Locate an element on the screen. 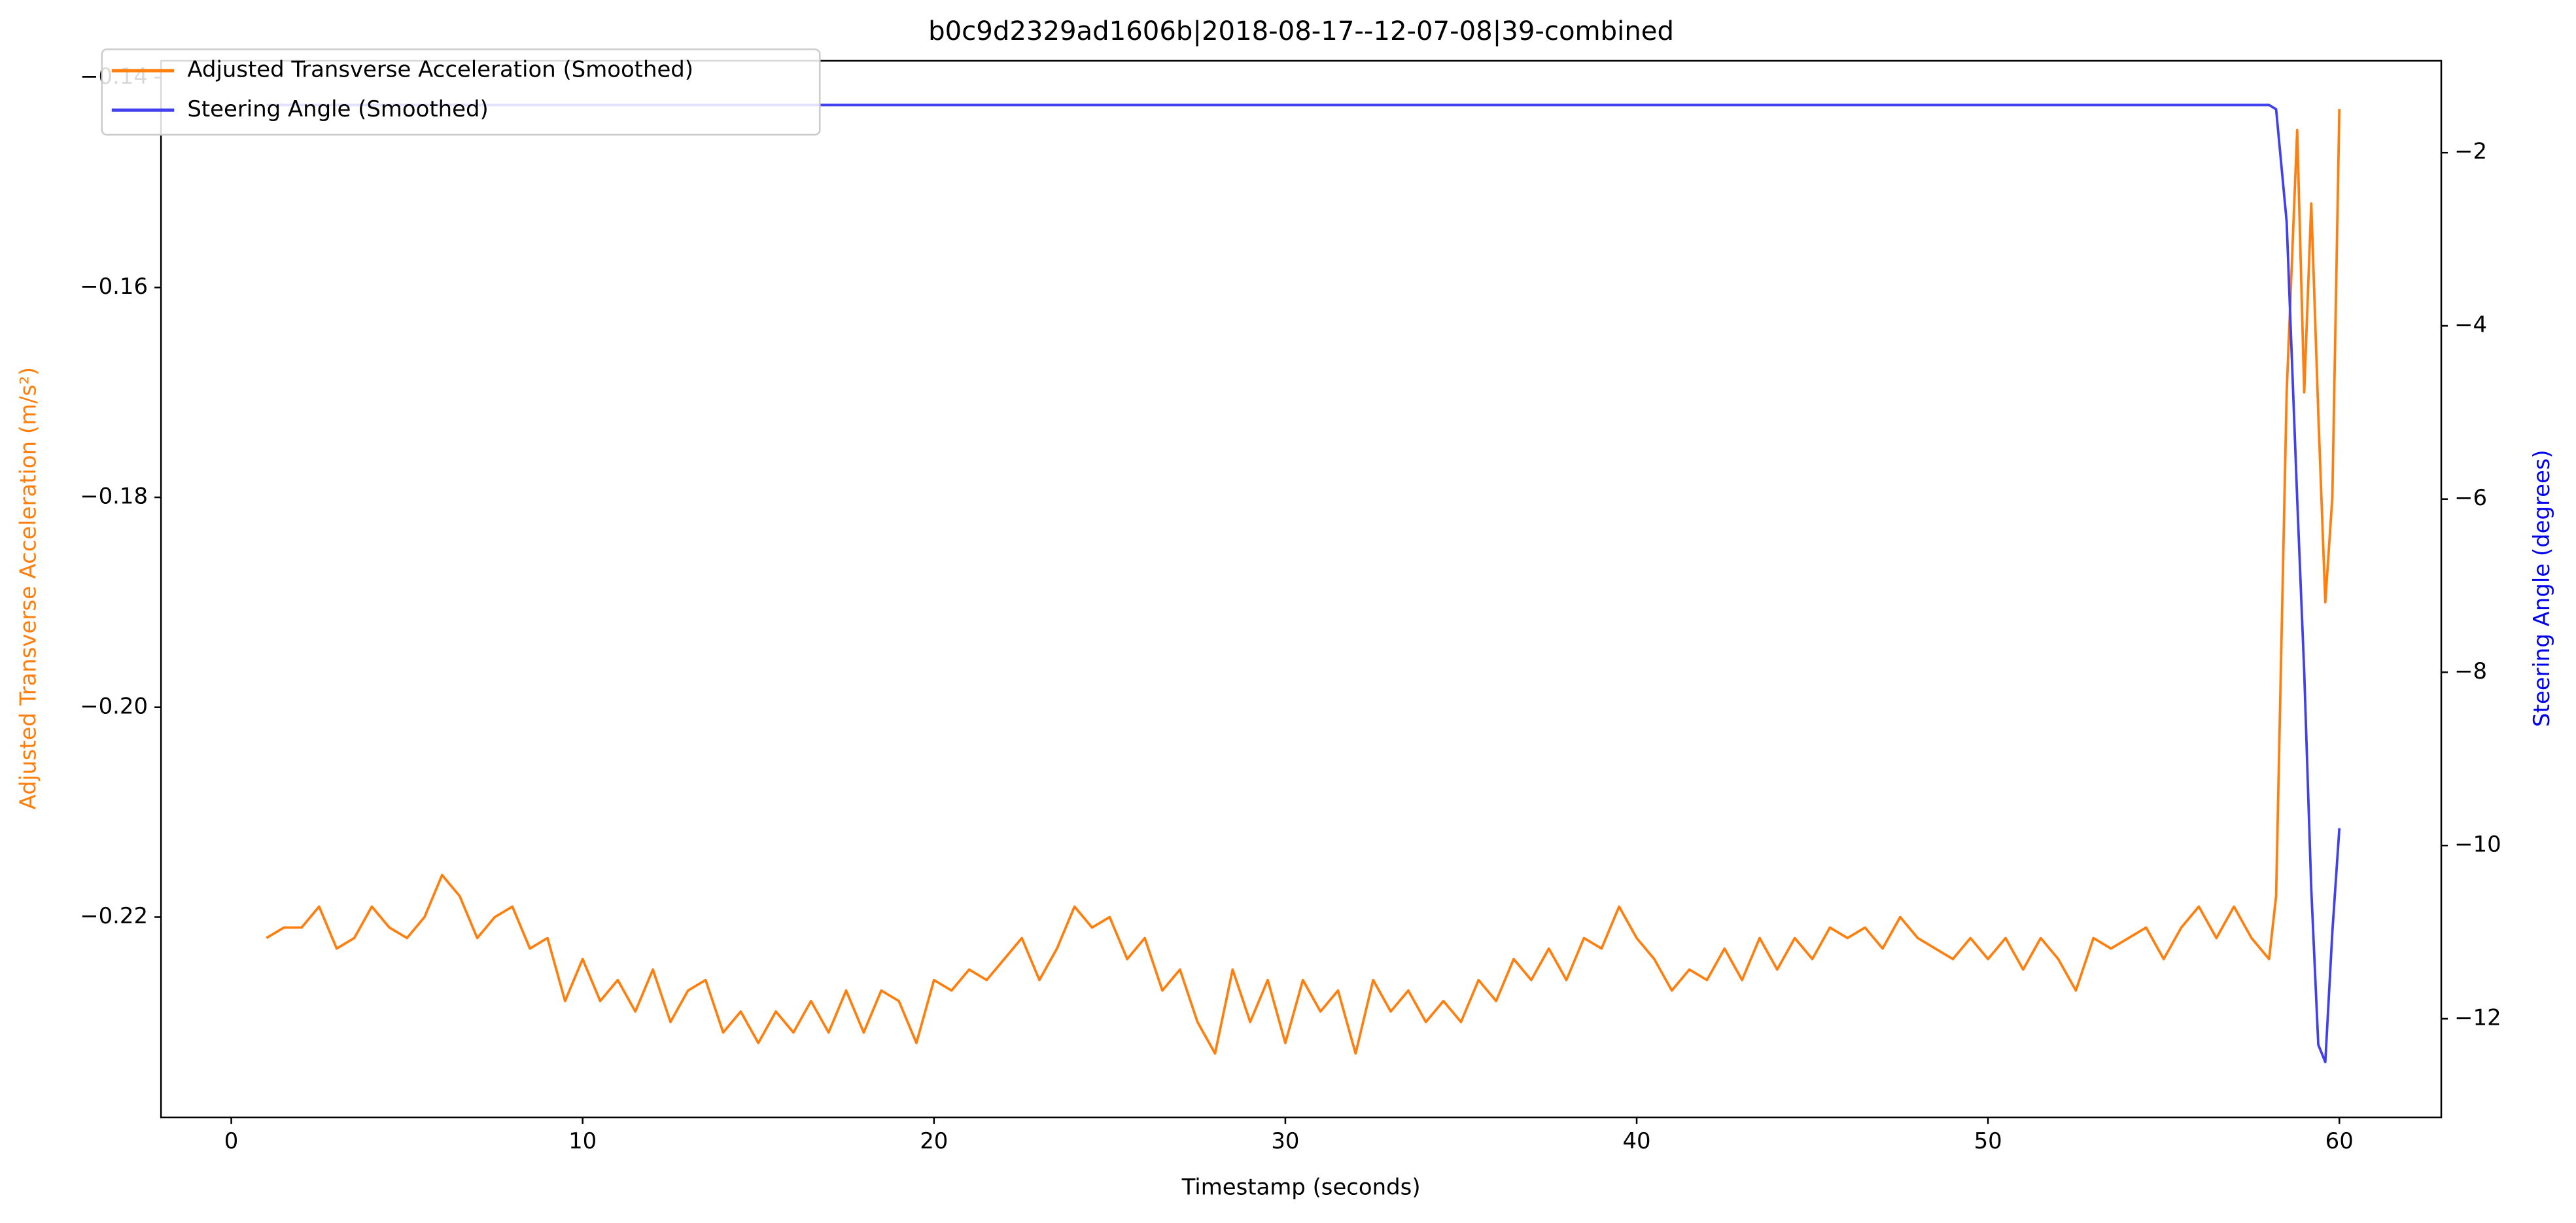 The image size is (2576, 1223). y-tick-label: −0.16 is located at coordinates (114, 286).